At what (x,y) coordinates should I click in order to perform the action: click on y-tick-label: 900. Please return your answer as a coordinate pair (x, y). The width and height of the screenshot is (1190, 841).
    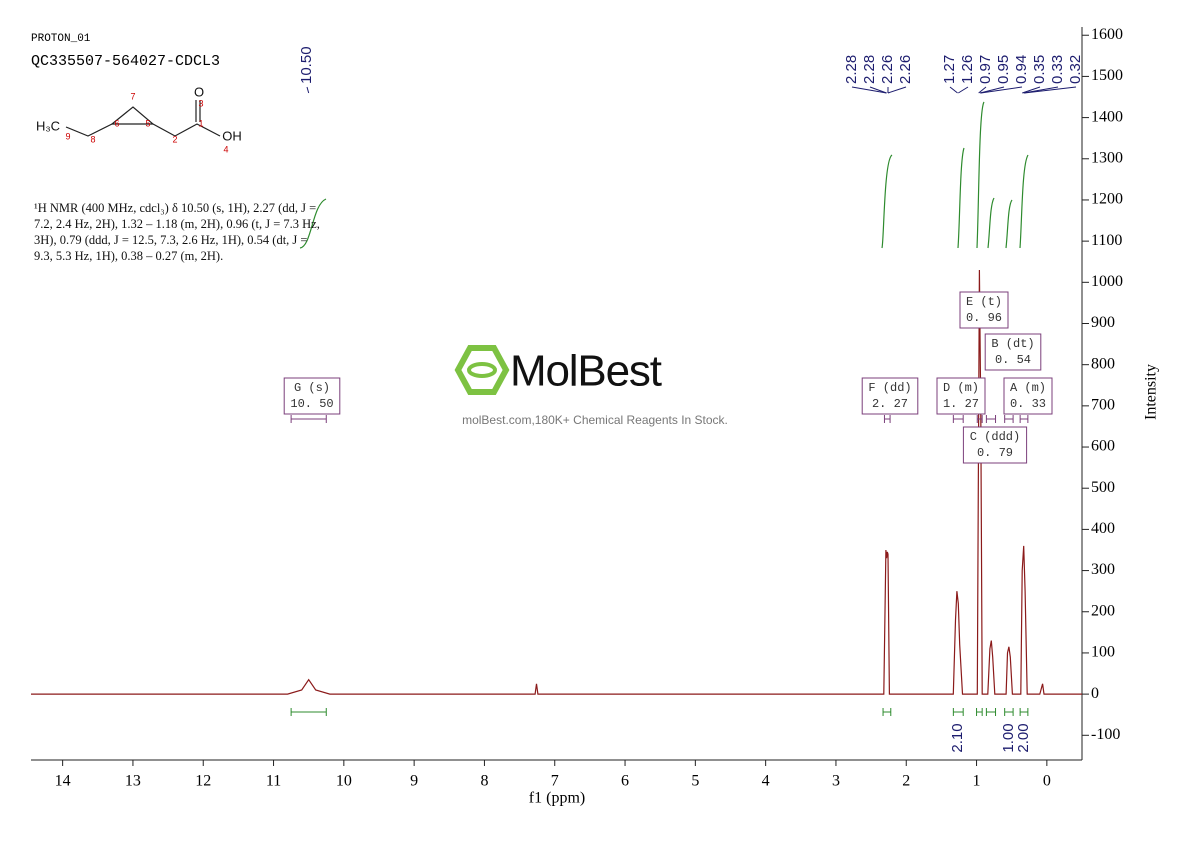
    Looking at the image, I should click on (1103, 322).